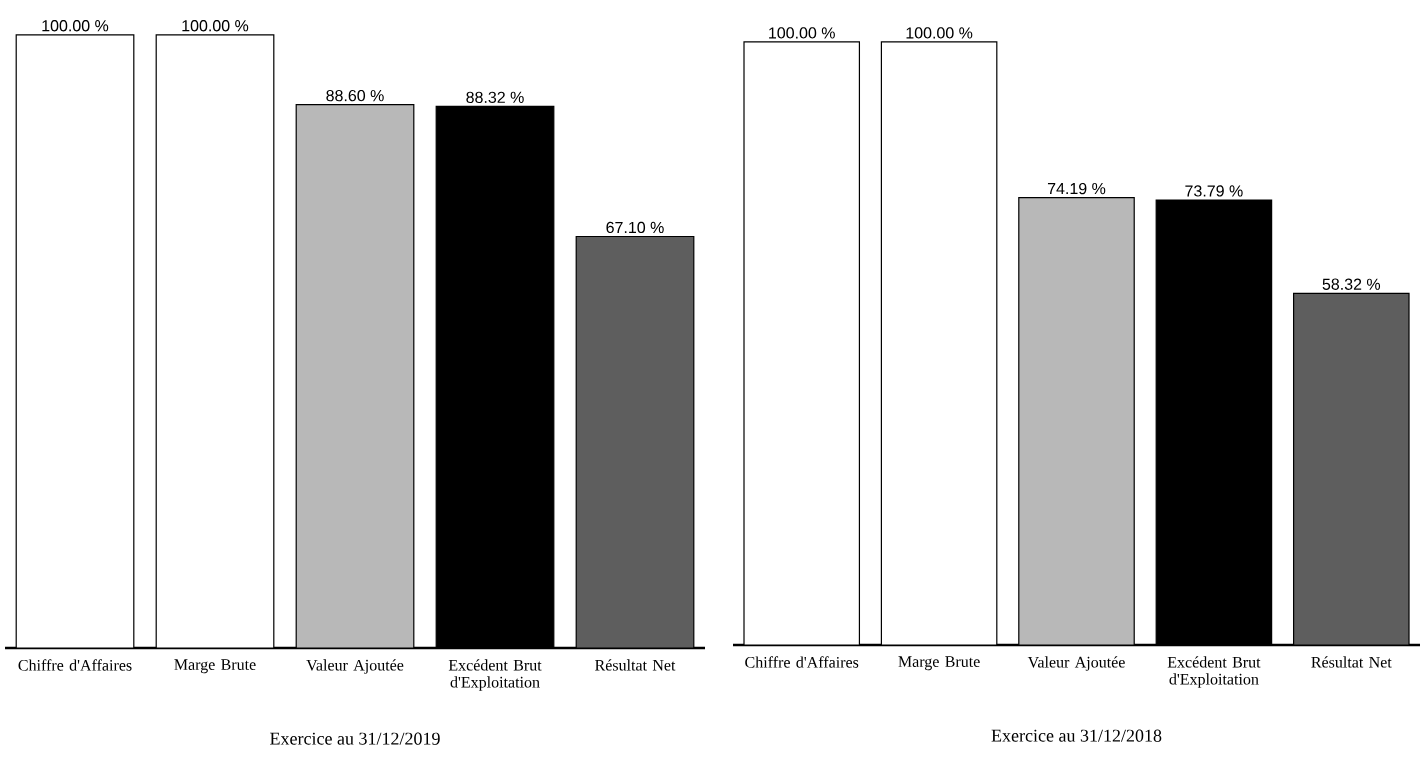 The width and height of the screenshot is (1425, 758). What do you see at coordinates (495, 97) in the screenshot?
I see `data-label: 88.32 %` at bounding box center [495, 97].